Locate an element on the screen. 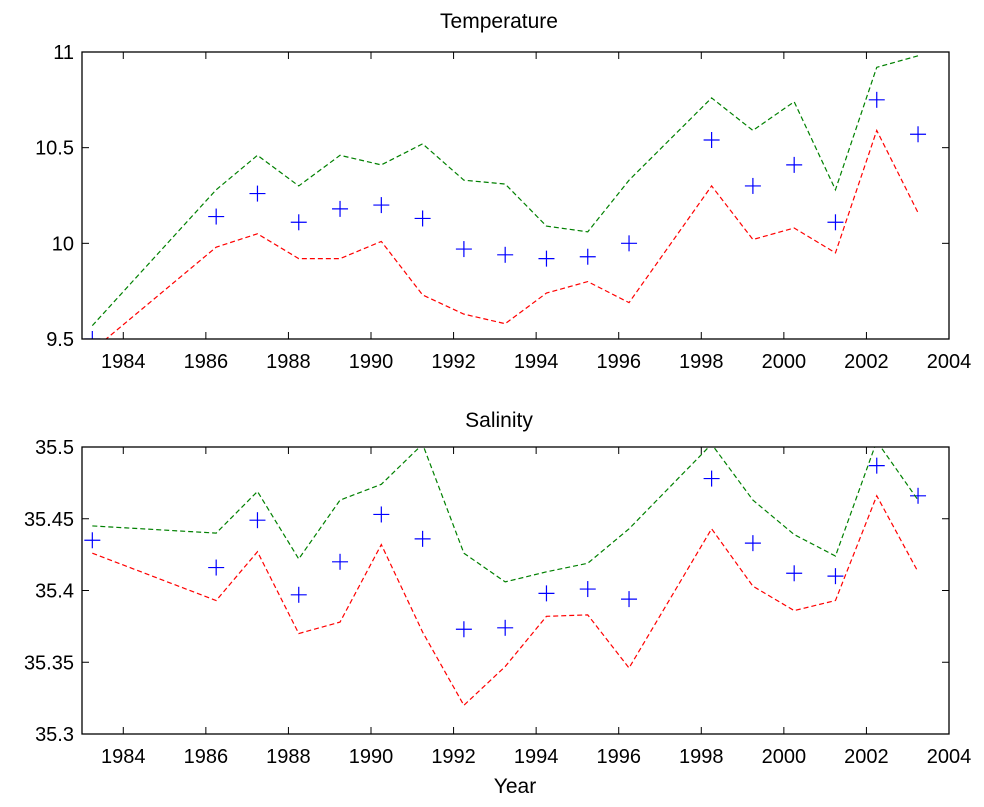  y-tick-label: 35.3 is located at coordinates (54, 735).